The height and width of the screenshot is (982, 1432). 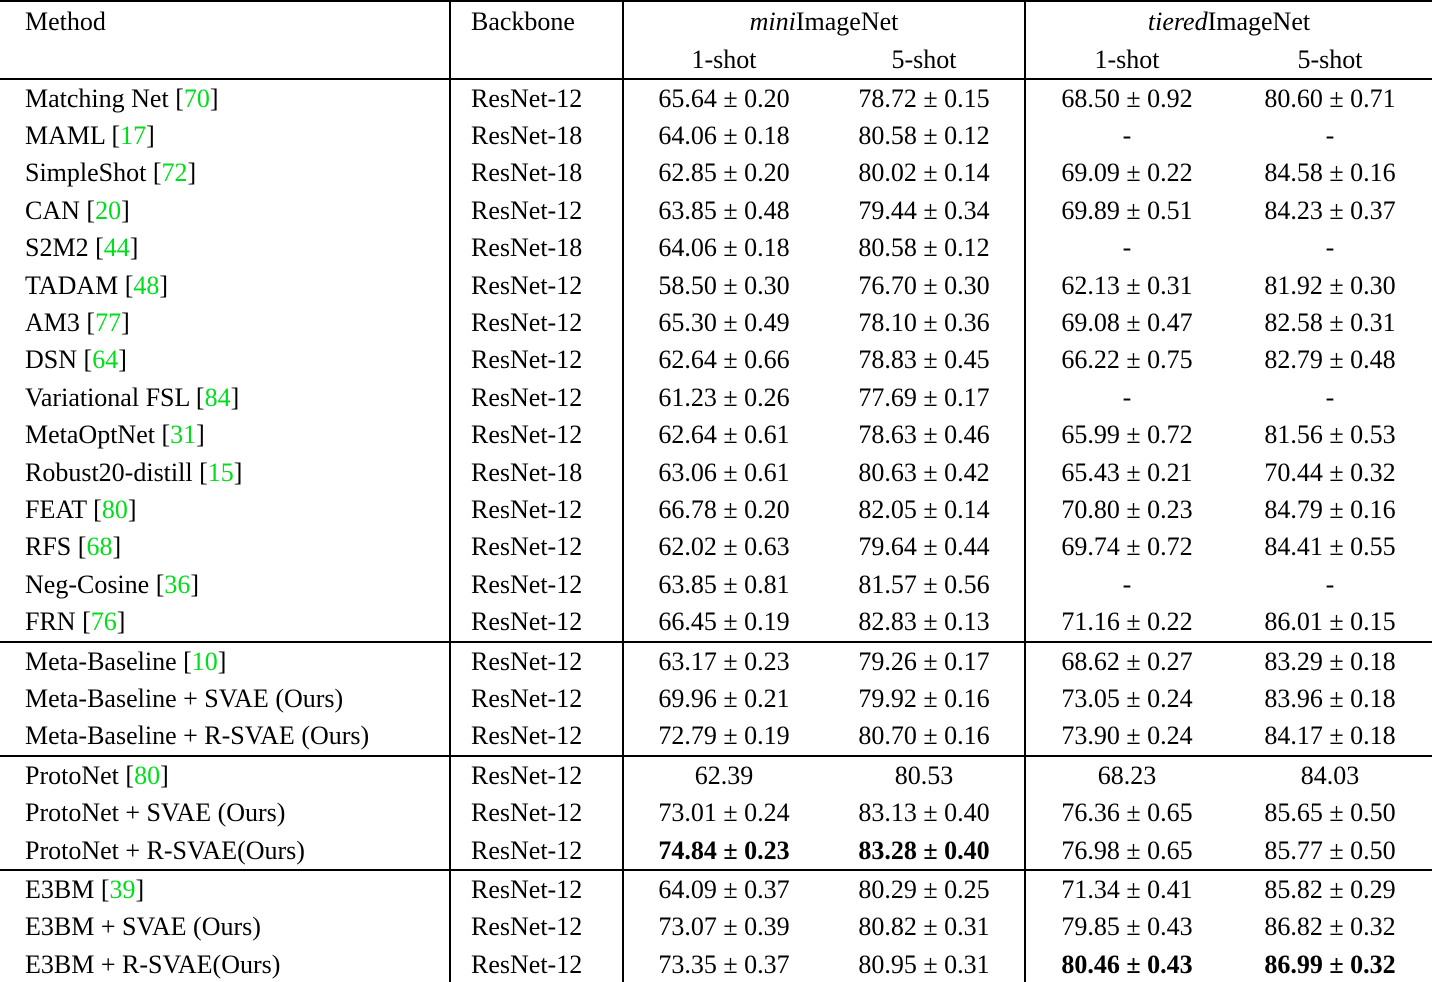 What do you see at coordinates (225, 136) in the screenshot?
I see `method-cell: MAML [17]` at bounding box center [225, 136].